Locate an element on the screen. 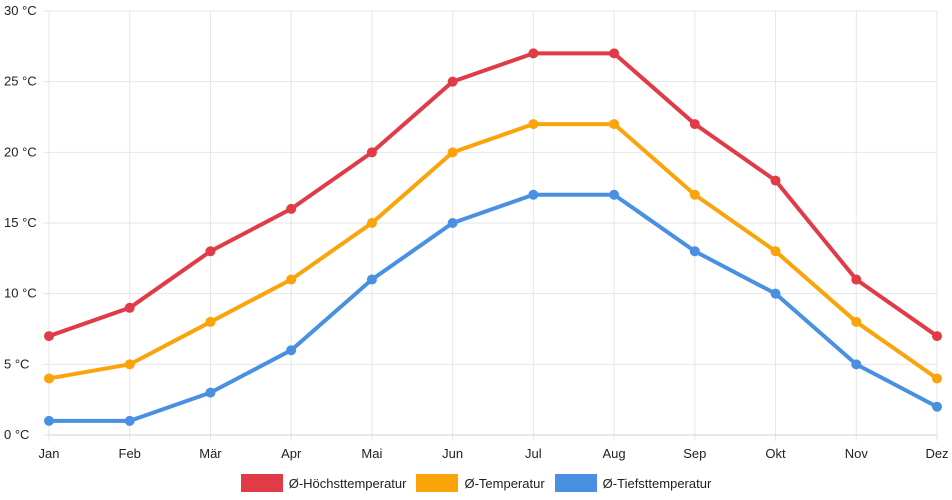  x-tick-label: Mär is located at coordinates (210, 453).